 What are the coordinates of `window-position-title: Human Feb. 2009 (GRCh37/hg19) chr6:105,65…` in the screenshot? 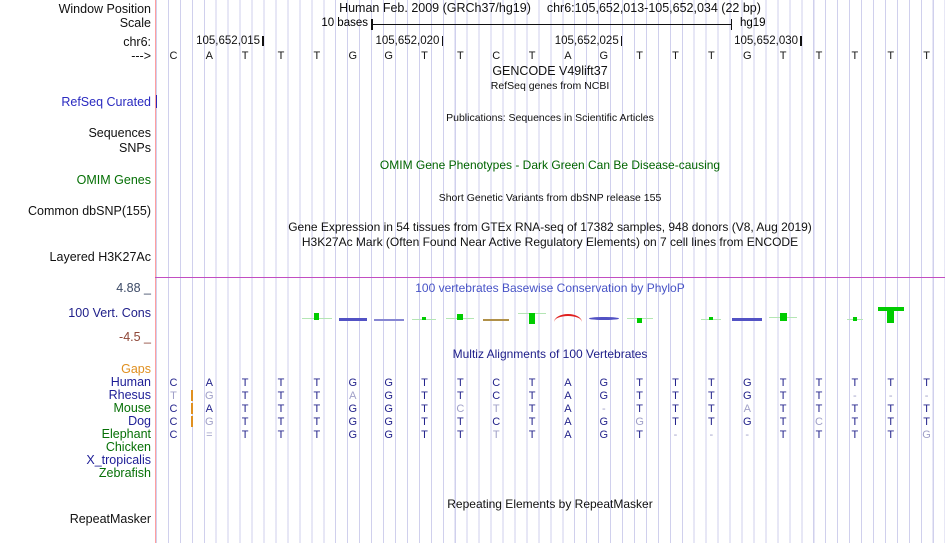 It's located at (550, 8).